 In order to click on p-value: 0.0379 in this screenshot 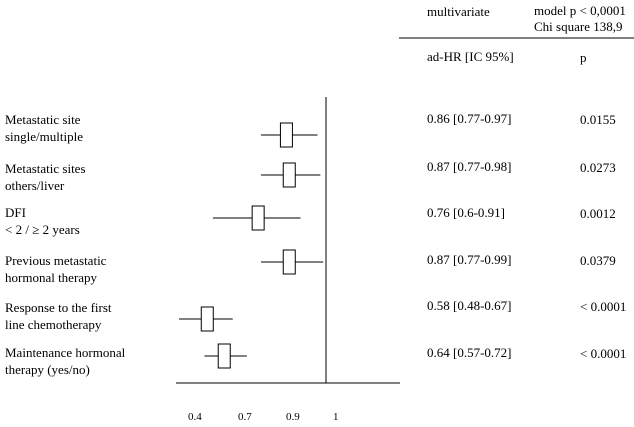, I will do `click(598, 260)`.